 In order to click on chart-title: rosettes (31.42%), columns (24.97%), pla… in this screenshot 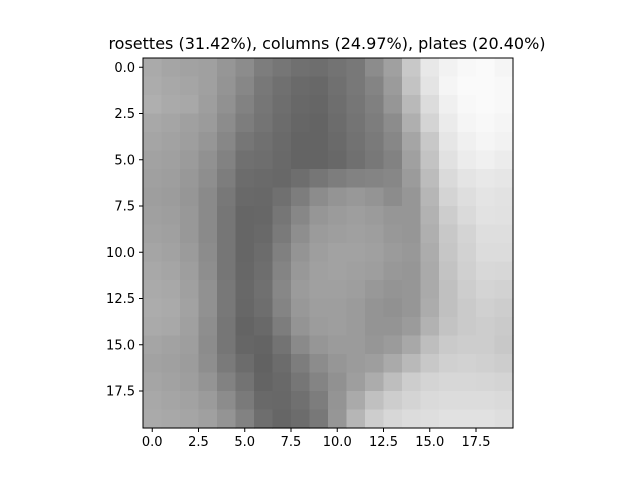, I will do `click(326, 43)`.